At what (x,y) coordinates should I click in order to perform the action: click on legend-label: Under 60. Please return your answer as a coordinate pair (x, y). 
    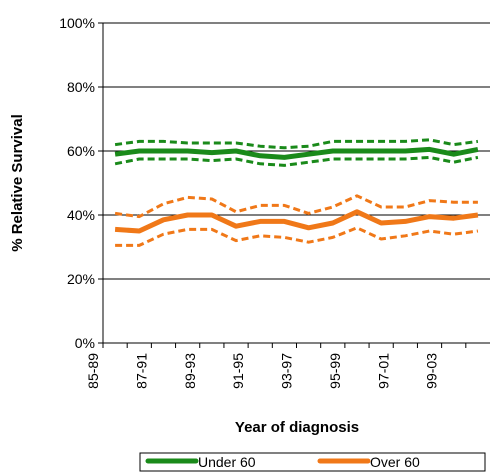
    Looking at the image, I should click on (227, 462).